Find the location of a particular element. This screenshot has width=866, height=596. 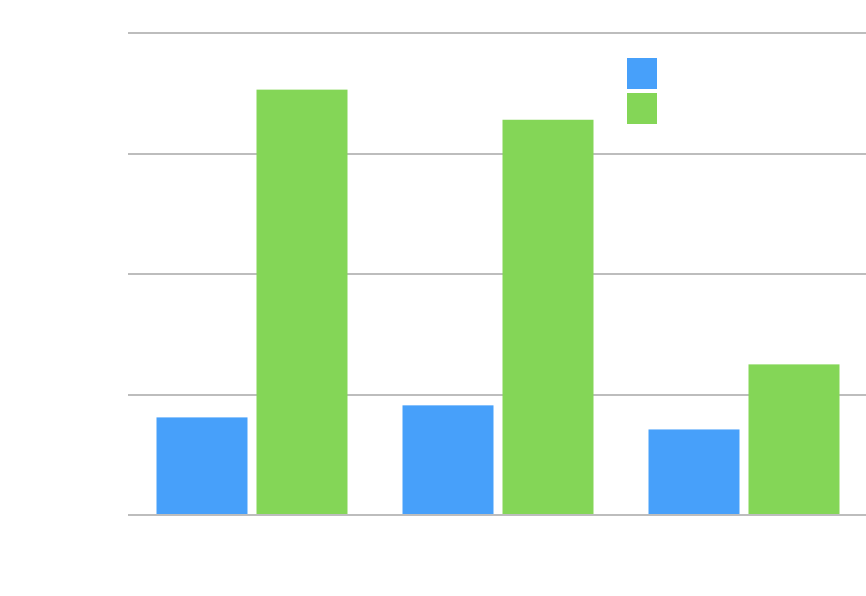

legend is located at coordinates (642, 91).